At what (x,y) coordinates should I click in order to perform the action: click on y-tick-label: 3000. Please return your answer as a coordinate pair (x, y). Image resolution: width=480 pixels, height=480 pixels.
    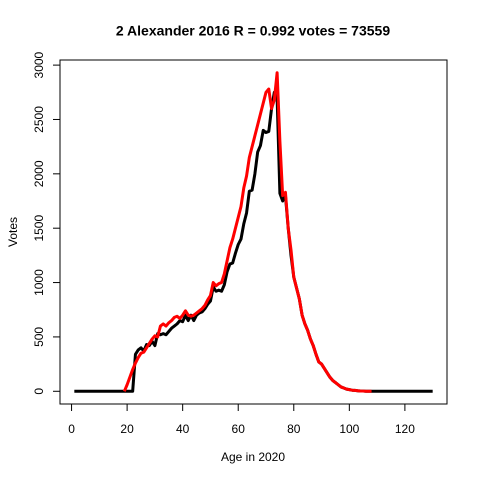
    Looking at the image, I should click on (39, 64).